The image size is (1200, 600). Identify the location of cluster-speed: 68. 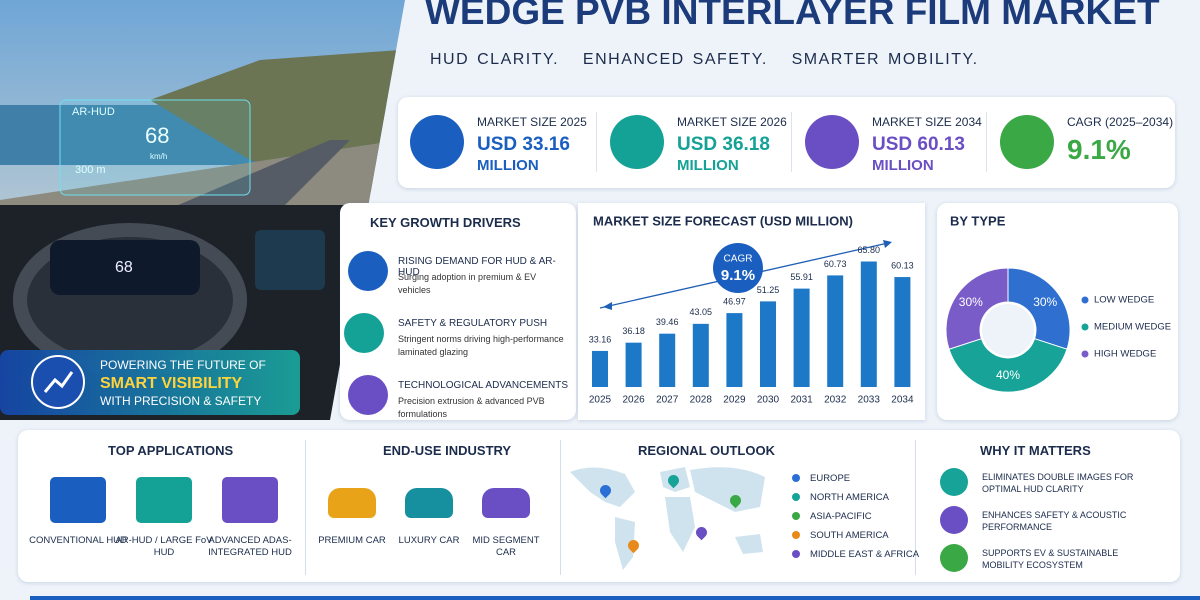
(124, 267).